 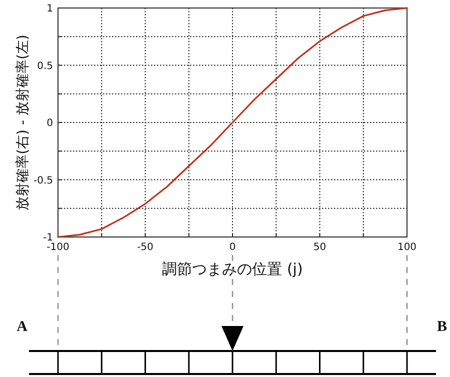 What do you see at coordinates (442, 327) in the screenshot?
I see `text: B` at bounding box center [442, 327].